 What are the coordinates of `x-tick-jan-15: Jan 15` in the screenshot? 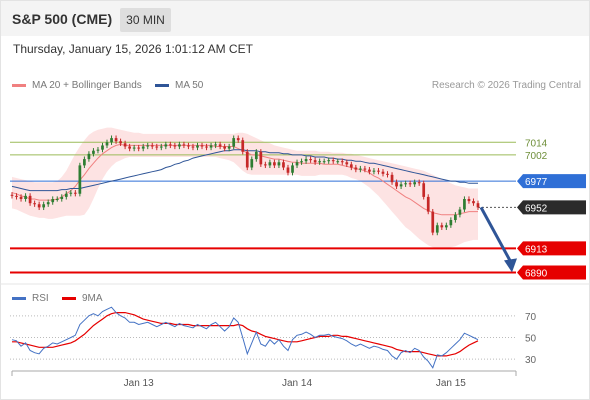 It's located at (451, 383).